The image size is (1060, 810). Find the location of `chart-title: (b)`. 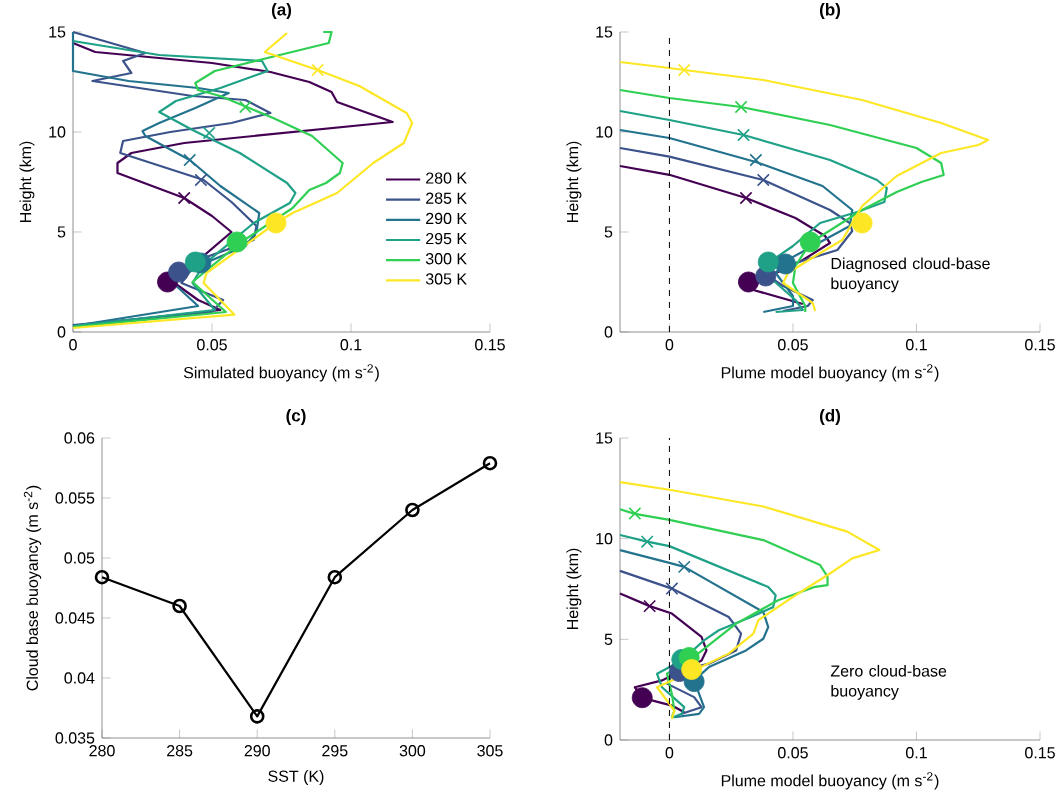

chart-title: (b) is located at coordinates (830, 11).